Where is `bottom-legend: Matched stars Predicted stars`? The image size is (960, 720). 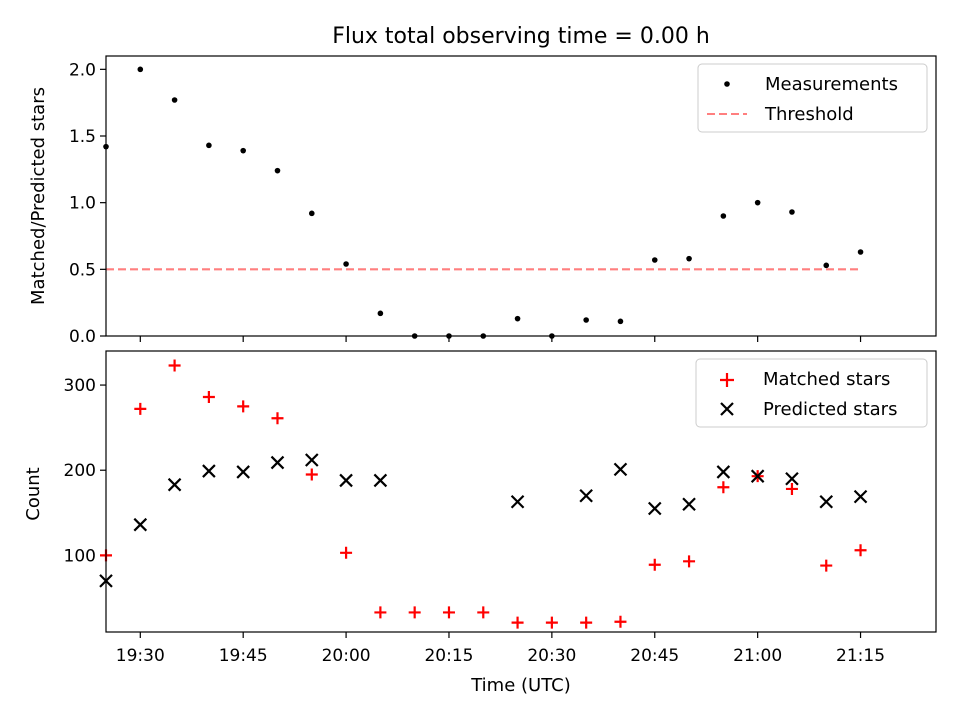 bottom-legend: Matched stars Predicted stars is located at coordinates (811, 393).